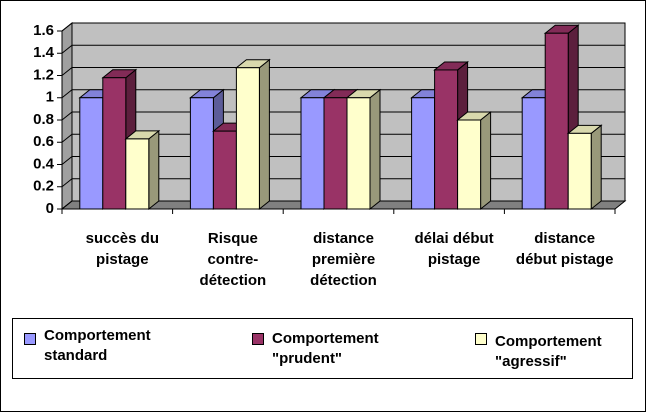 The height and width of the screenshot is (412, 646). Describe the element at coordinates (343, 259) in the screenshot. I see `x-tick-label: distance première détection` at that location.